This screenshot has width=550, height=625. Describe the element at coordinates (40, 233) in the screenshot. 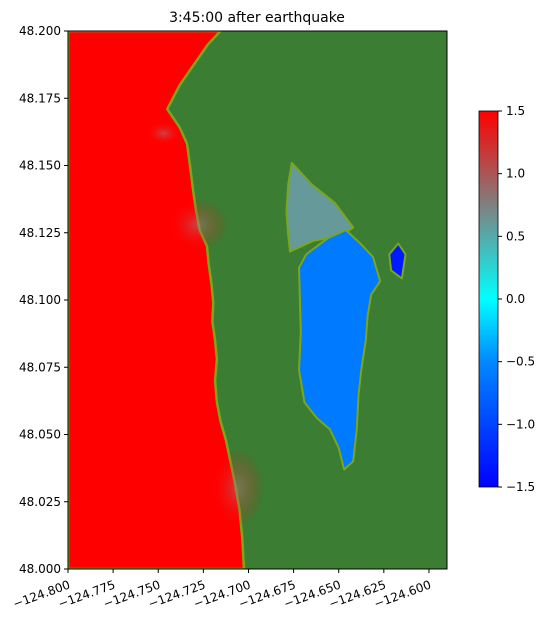

I see `y-tick-label: 48.125` at that location.